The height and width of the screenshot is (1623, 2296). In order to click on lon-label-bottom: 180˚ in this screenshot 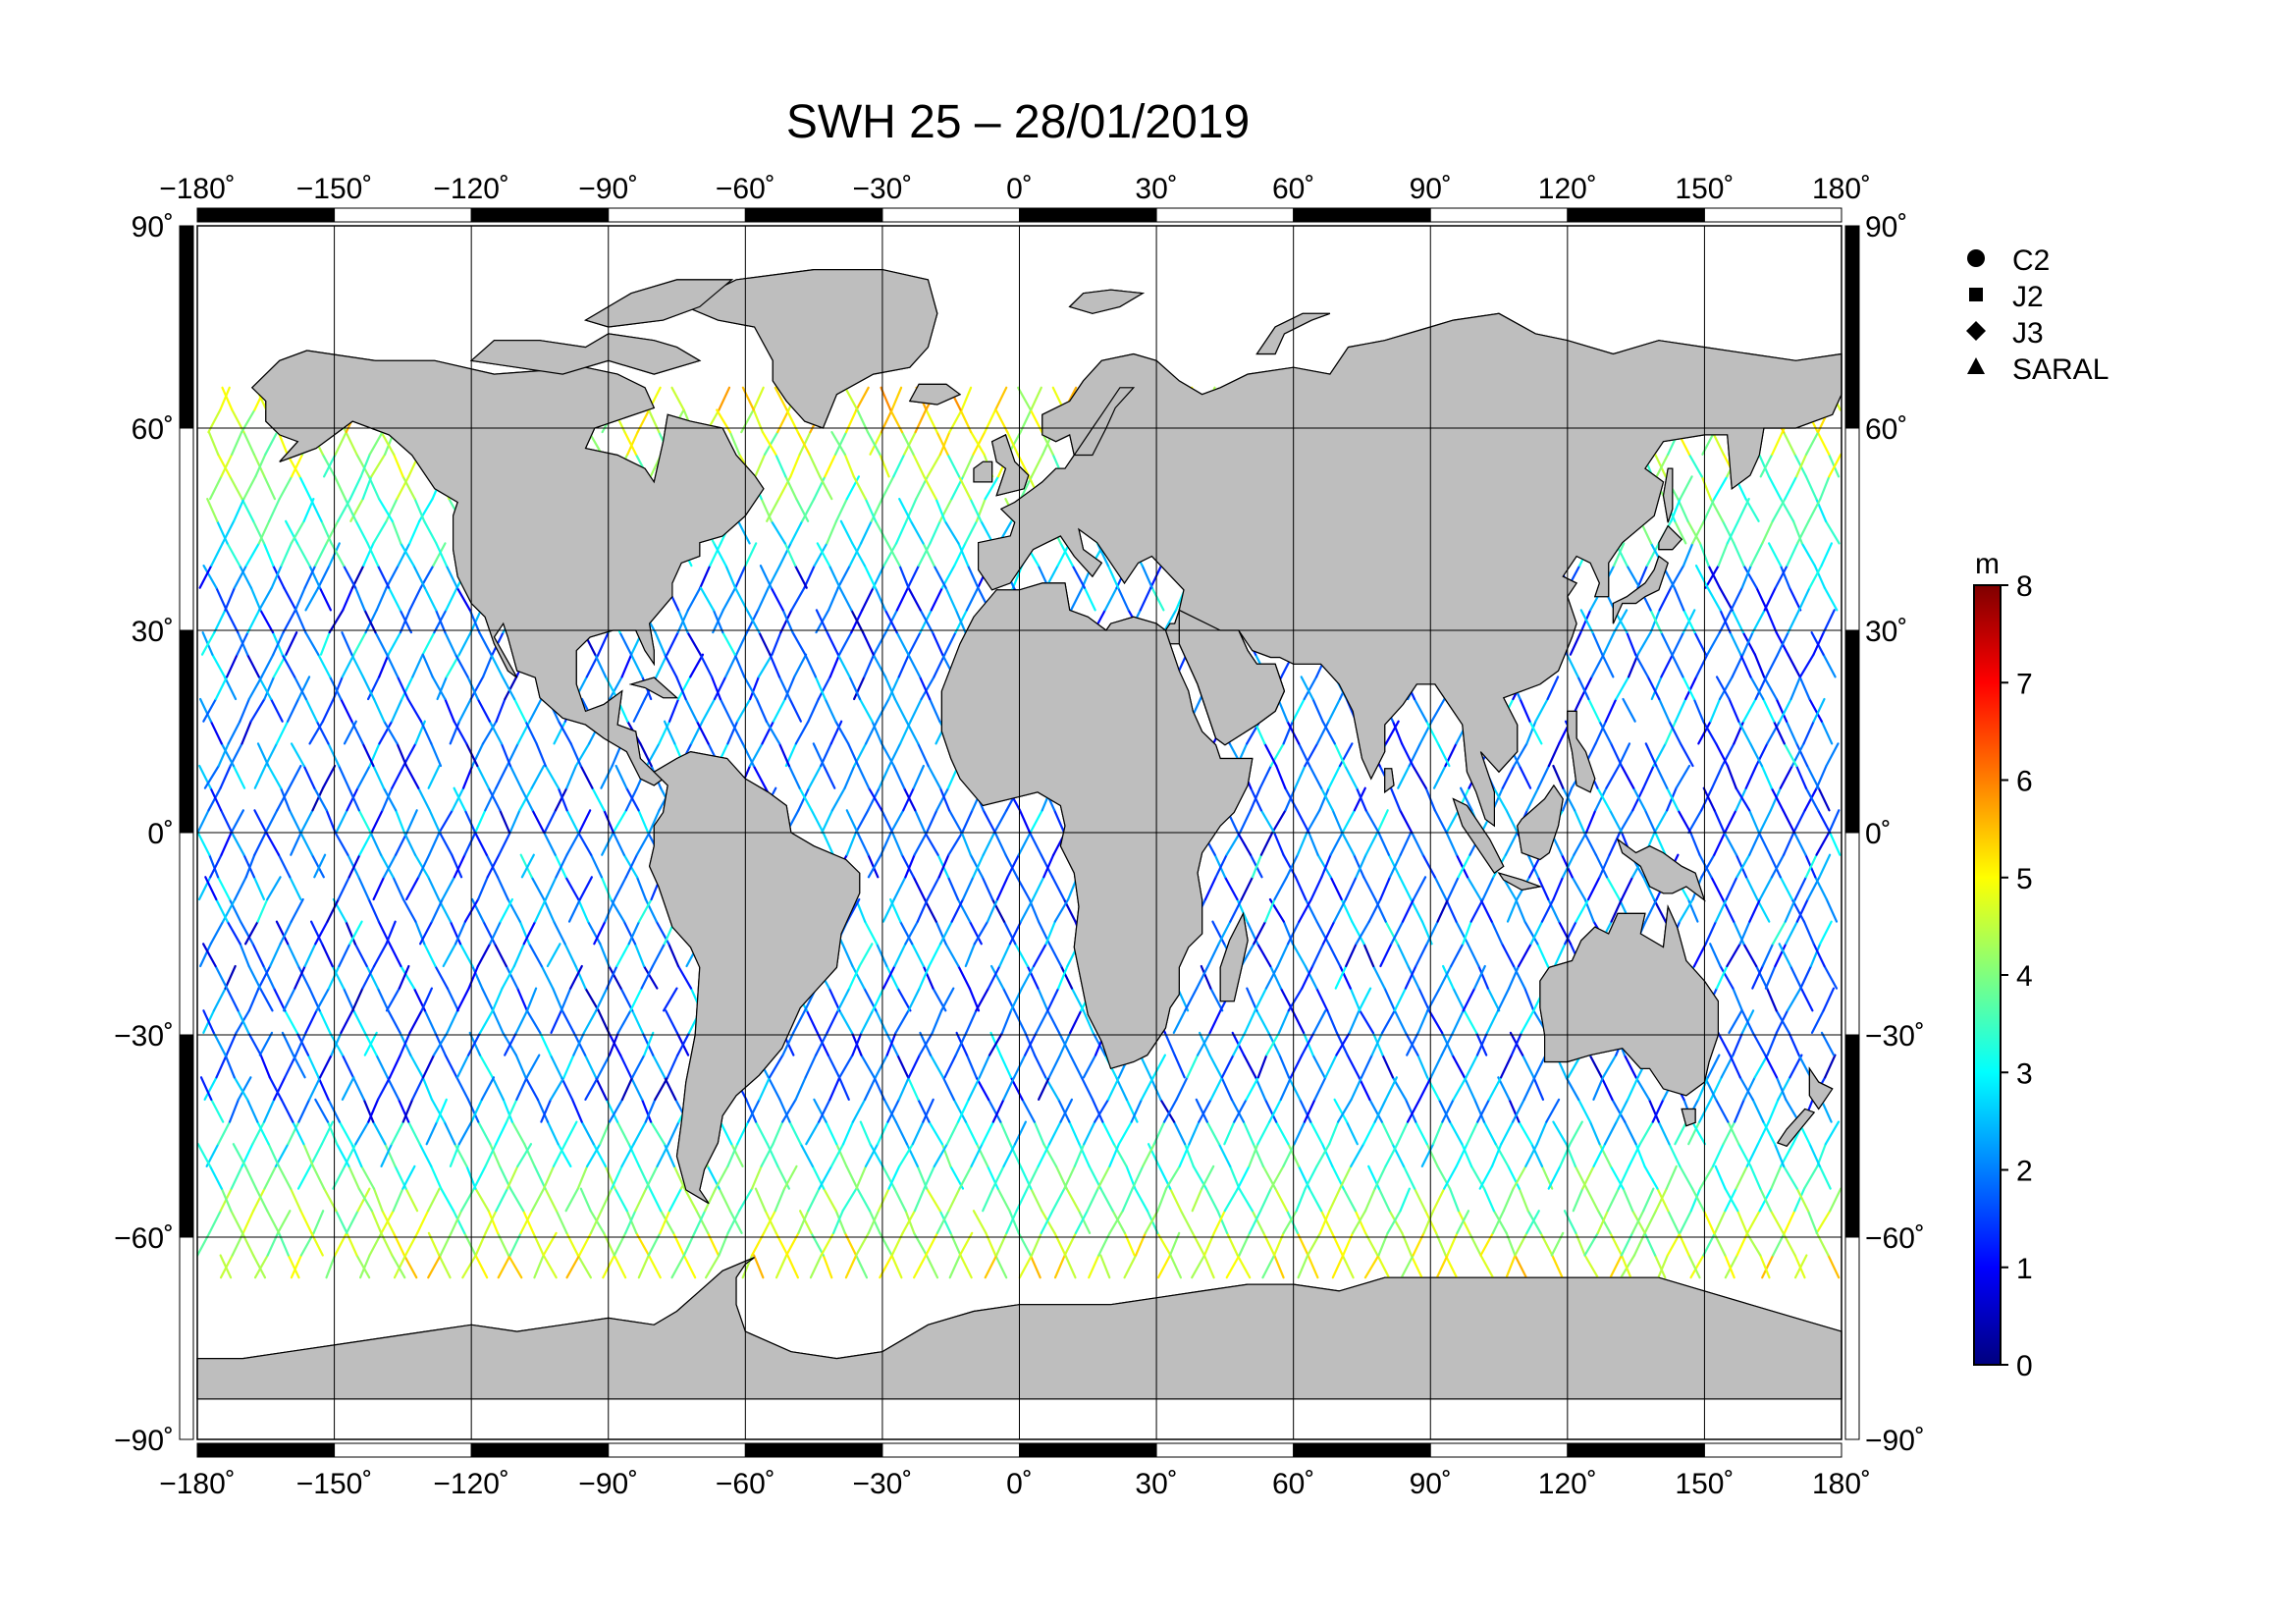, I will do `click(1842, 1484)`.